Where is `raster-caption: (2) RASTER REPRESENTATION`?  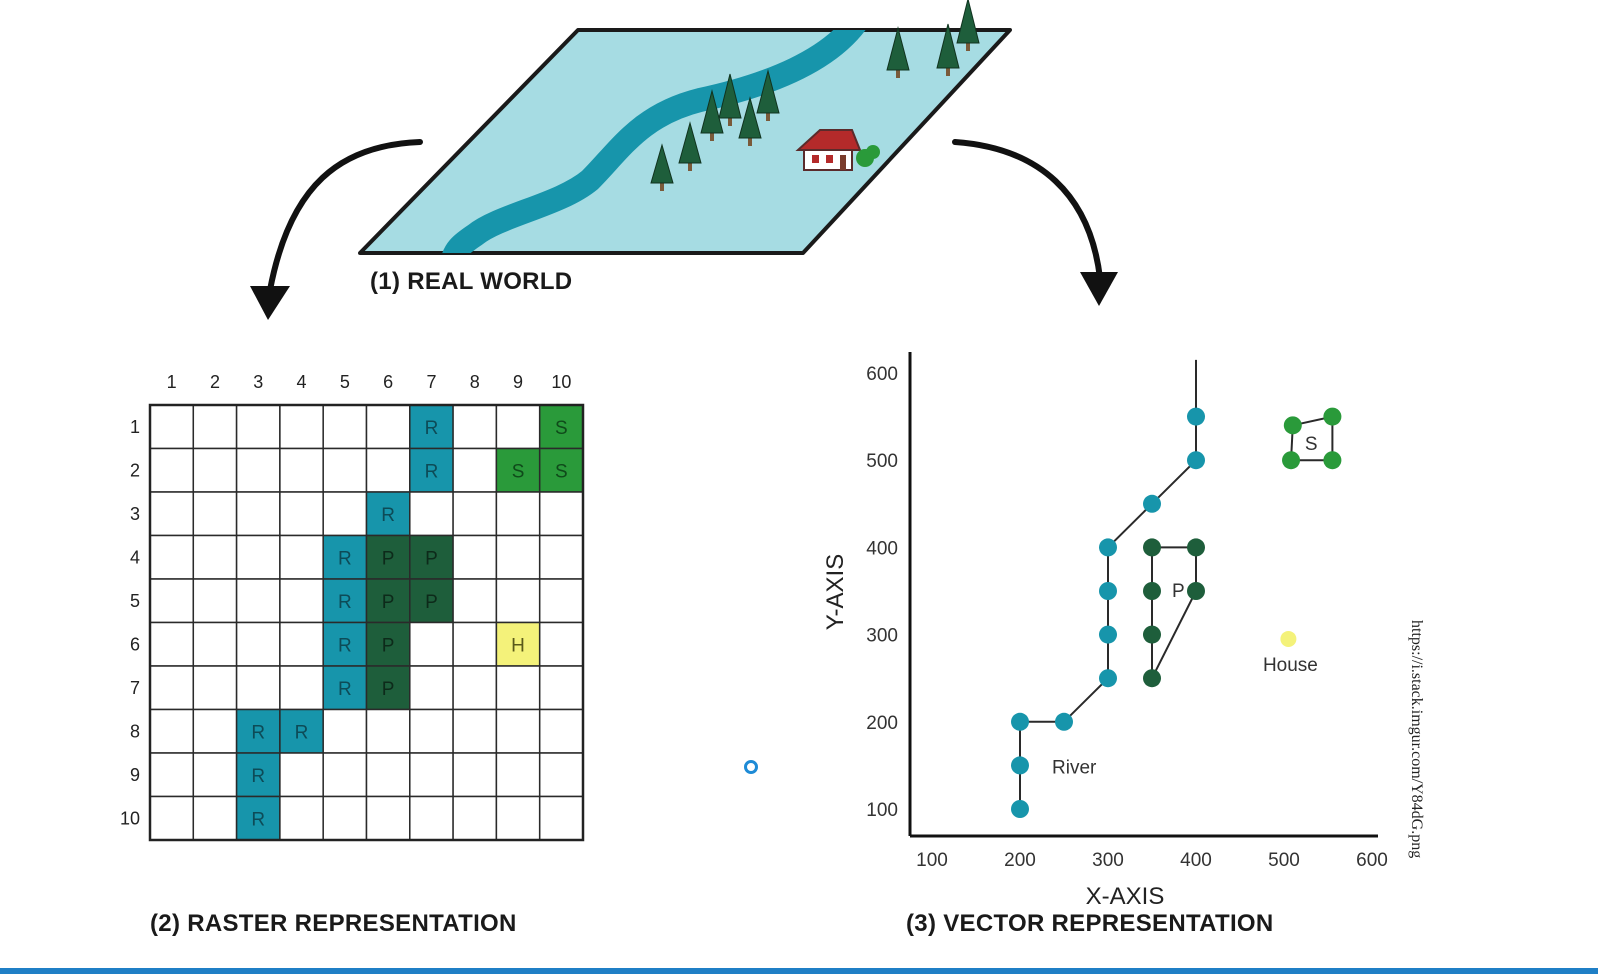 raster-caption: (2) RASTER REPRESENTATION is located at coordinates (333, 923).